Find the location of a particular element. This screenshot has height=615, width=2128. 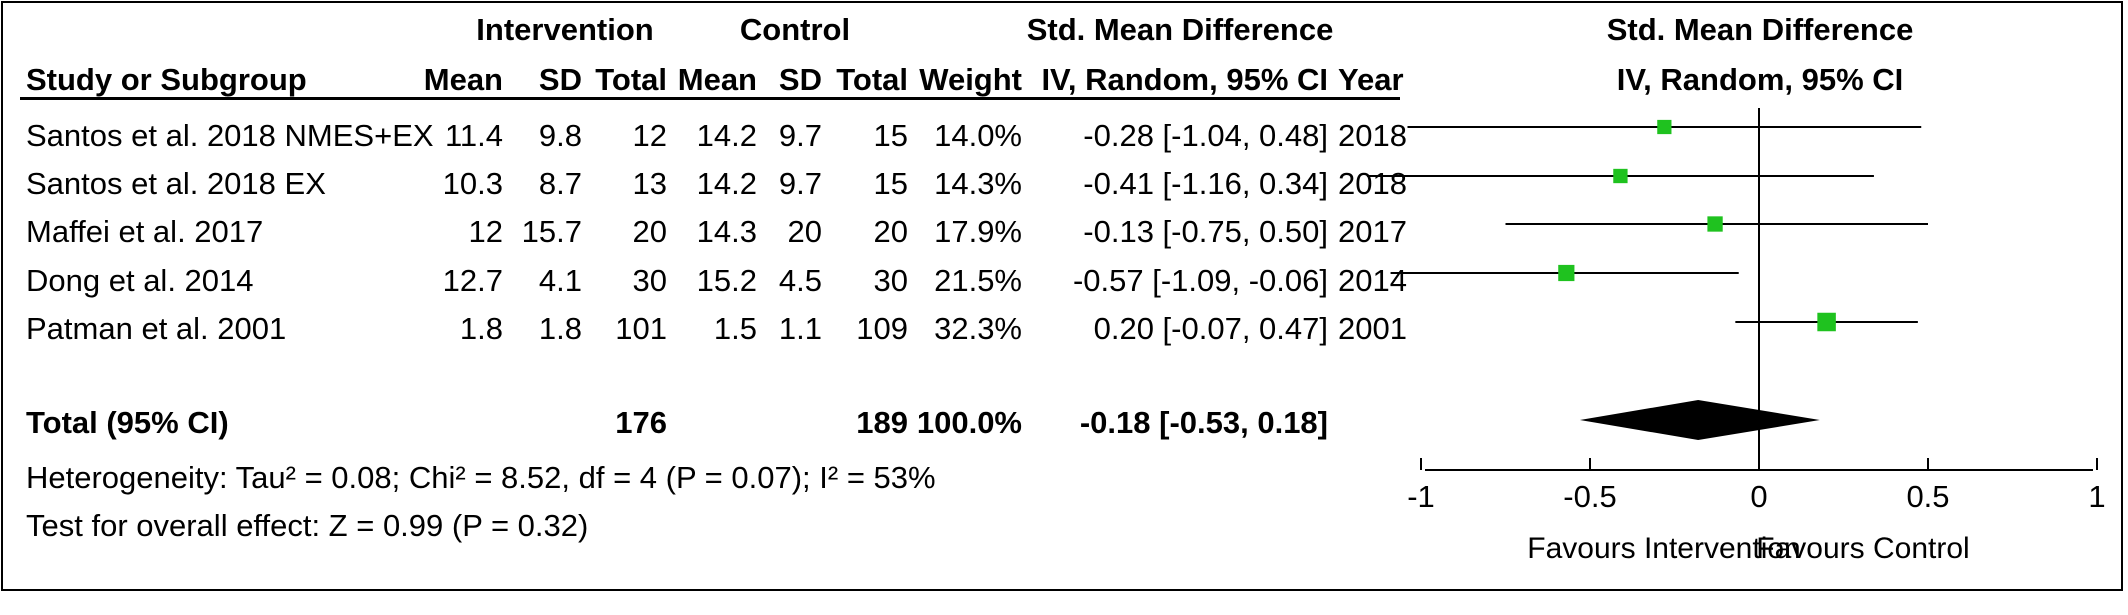

effect-ci: 0.20 [-0.07, 0.47] is located at coordinates (1210, 328).